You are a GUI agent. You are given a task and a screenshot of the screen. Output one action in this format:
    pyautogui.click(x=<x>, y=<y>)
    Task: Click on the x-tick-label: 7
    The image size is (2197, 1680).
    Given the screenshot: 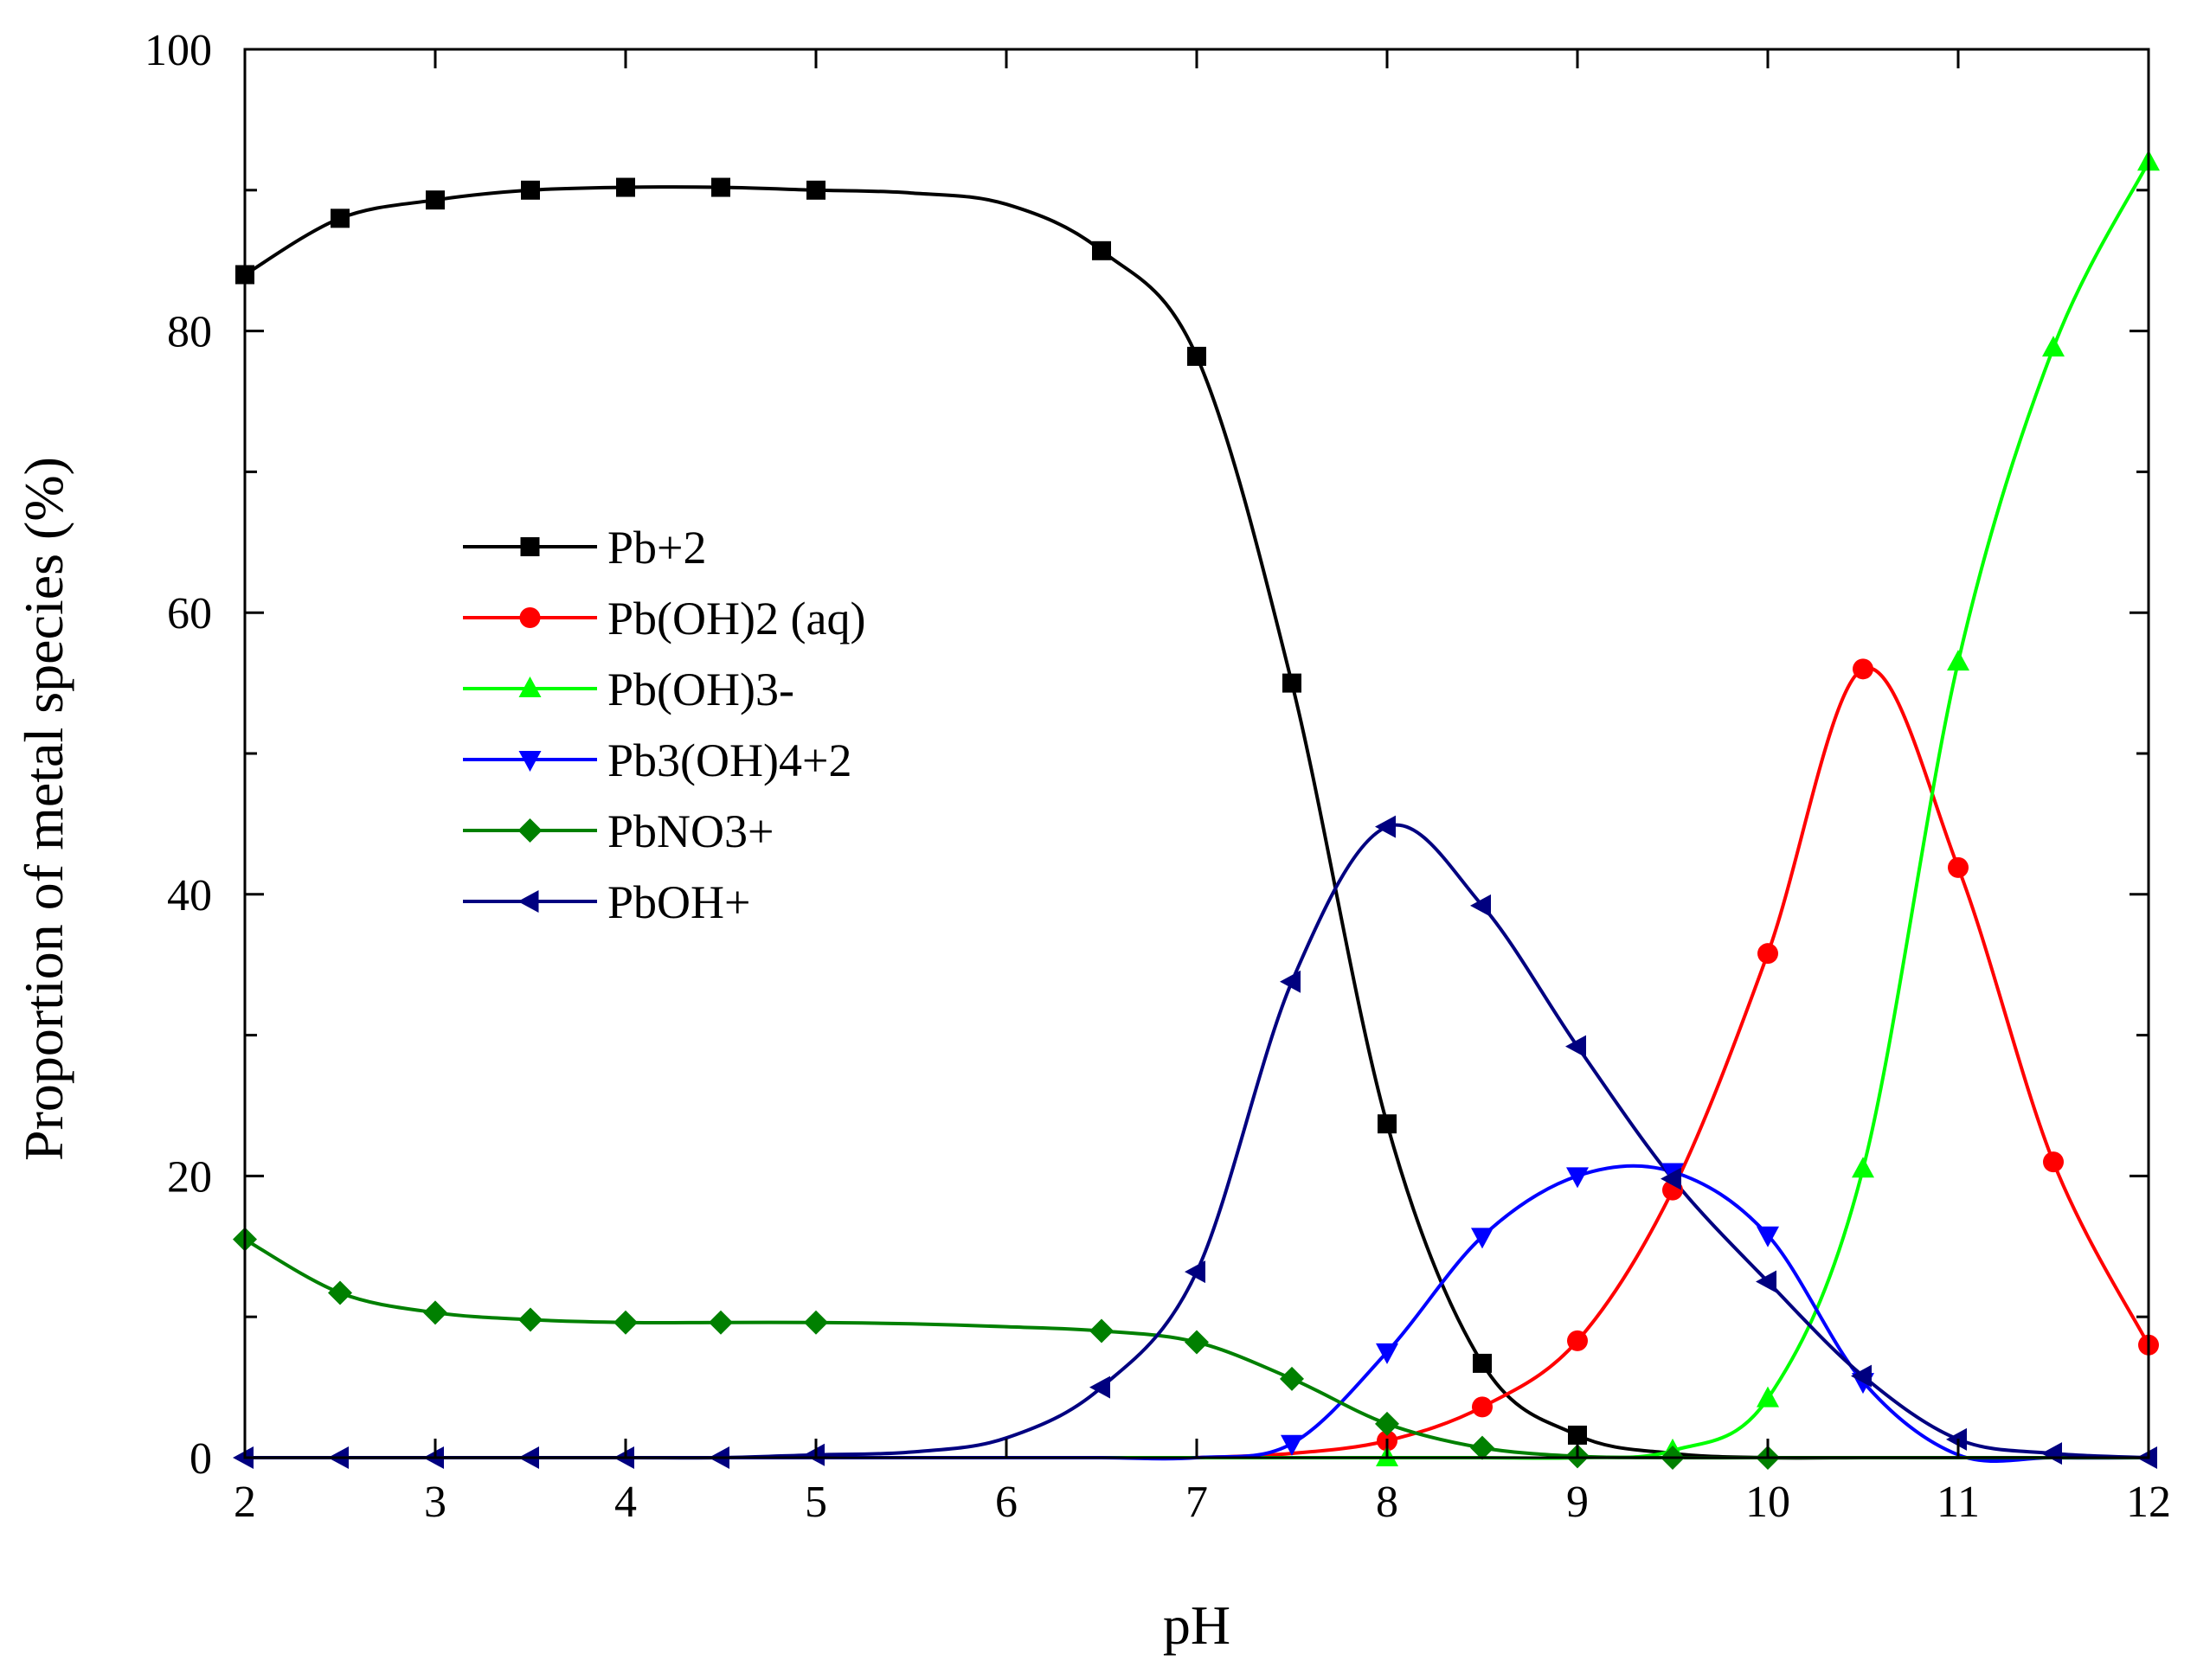 What is the action you would take?
    pyautogui.click(x=1196, y=1502)
    